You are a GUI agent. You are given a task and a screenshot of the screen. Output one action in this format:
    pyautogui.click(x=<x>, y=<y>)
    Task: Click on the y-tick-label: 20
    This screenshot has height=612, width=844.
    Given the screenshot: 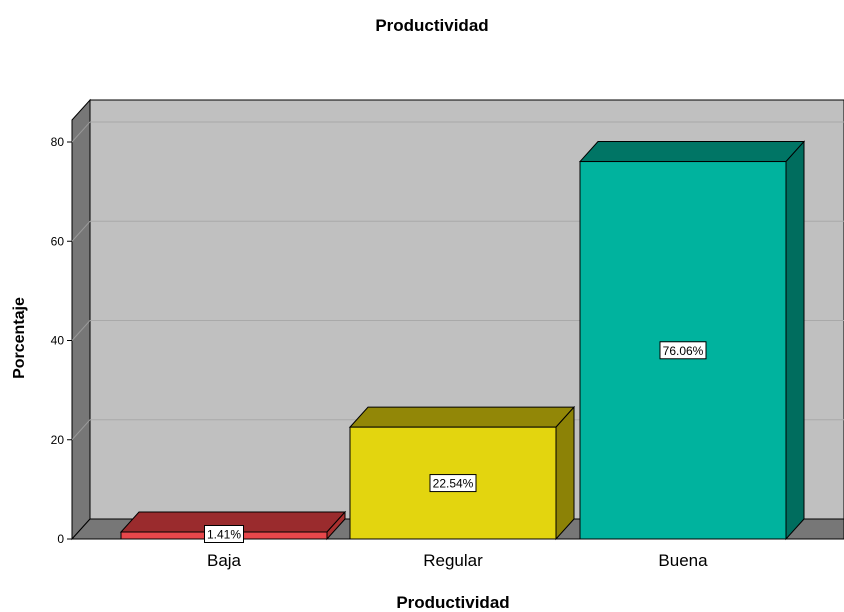 What is the action you would take?
    pyautogui.click(x=58, y=440)
    